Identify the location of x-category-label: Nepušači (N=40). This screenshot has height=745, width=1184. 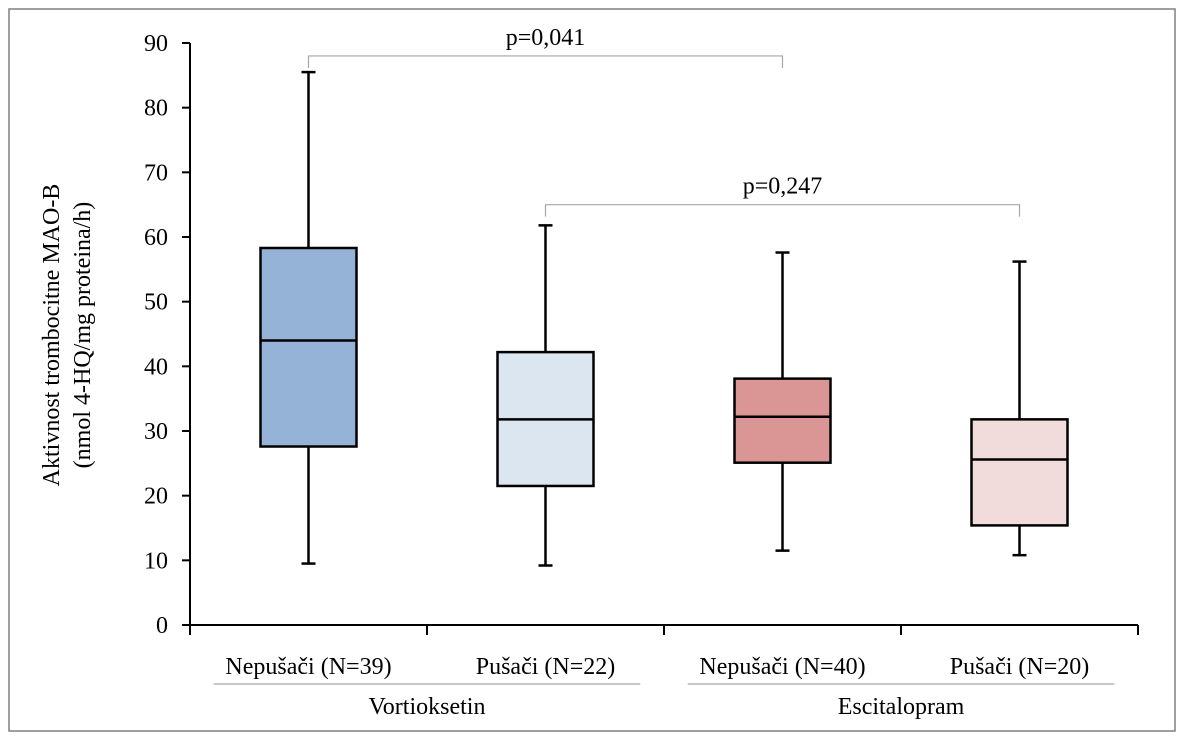
(782, 667).